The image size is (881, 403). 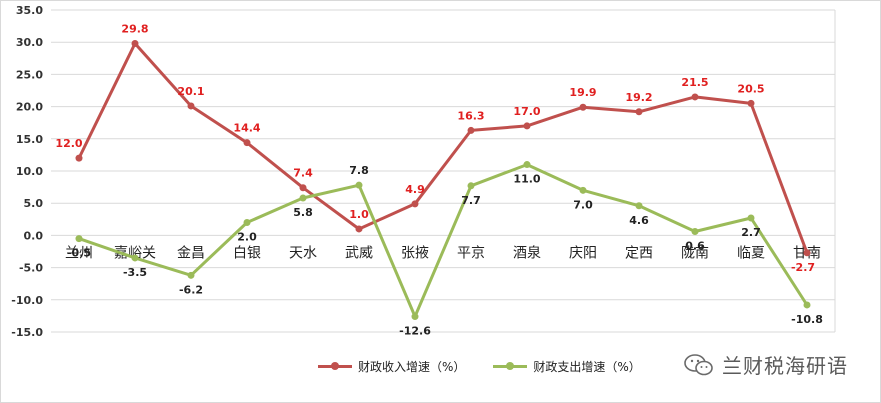 What do you see at coordinates (190, 91) in the screenshot?
I see `data-label: 20.1` at bounding box center [190, 91].